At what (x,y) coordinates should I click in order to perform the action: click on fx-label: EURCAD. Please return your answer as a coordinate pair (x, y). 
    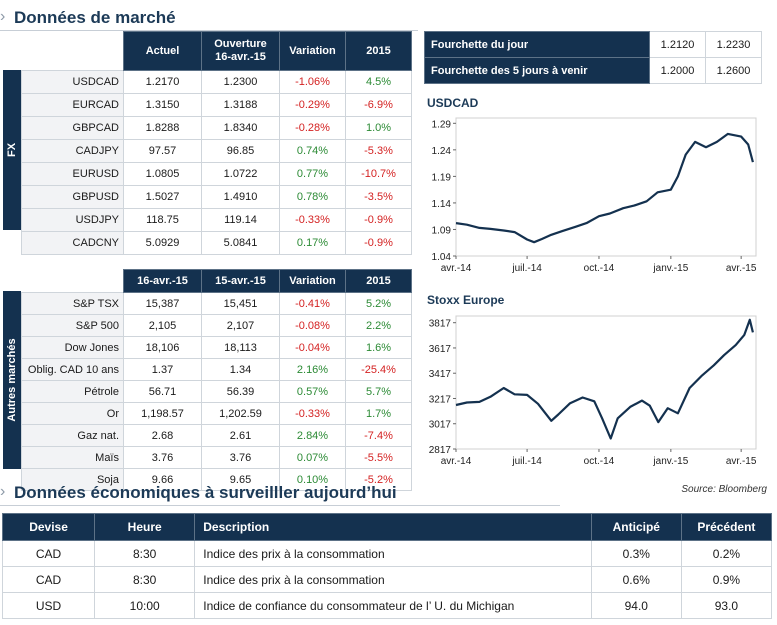
    Looking at the image, I should click on (72, 105).